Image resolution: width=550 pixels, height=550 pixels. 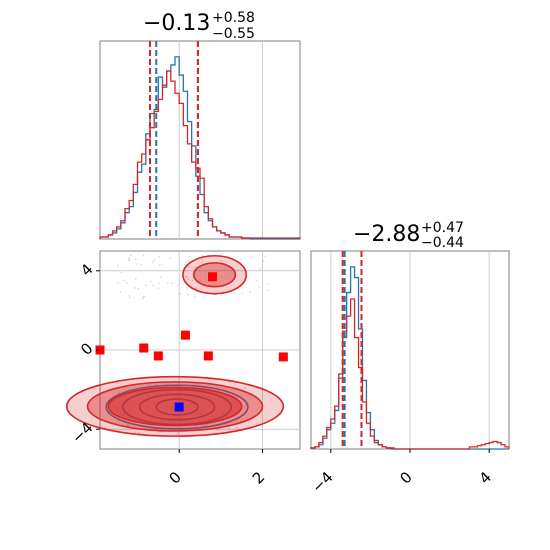 I want to click on joint-ytick-label: 0, so click(x=86, y=348).